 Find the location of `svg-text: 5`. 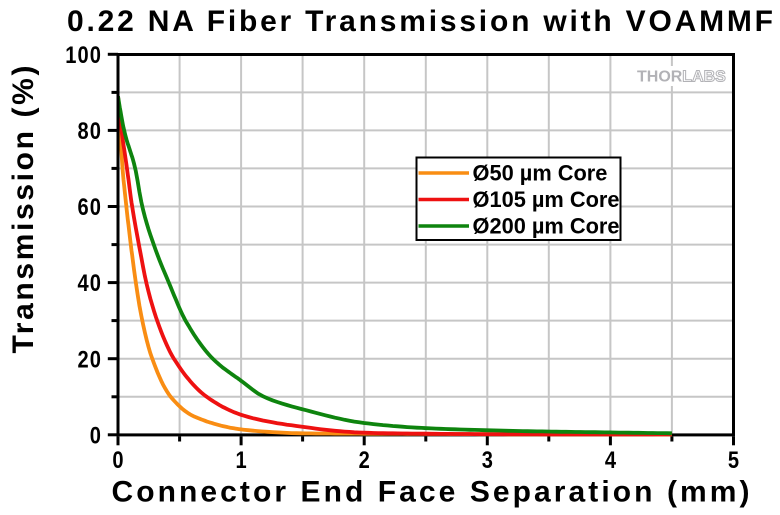

svg-text: 5 is located at coordinates (733, 459).